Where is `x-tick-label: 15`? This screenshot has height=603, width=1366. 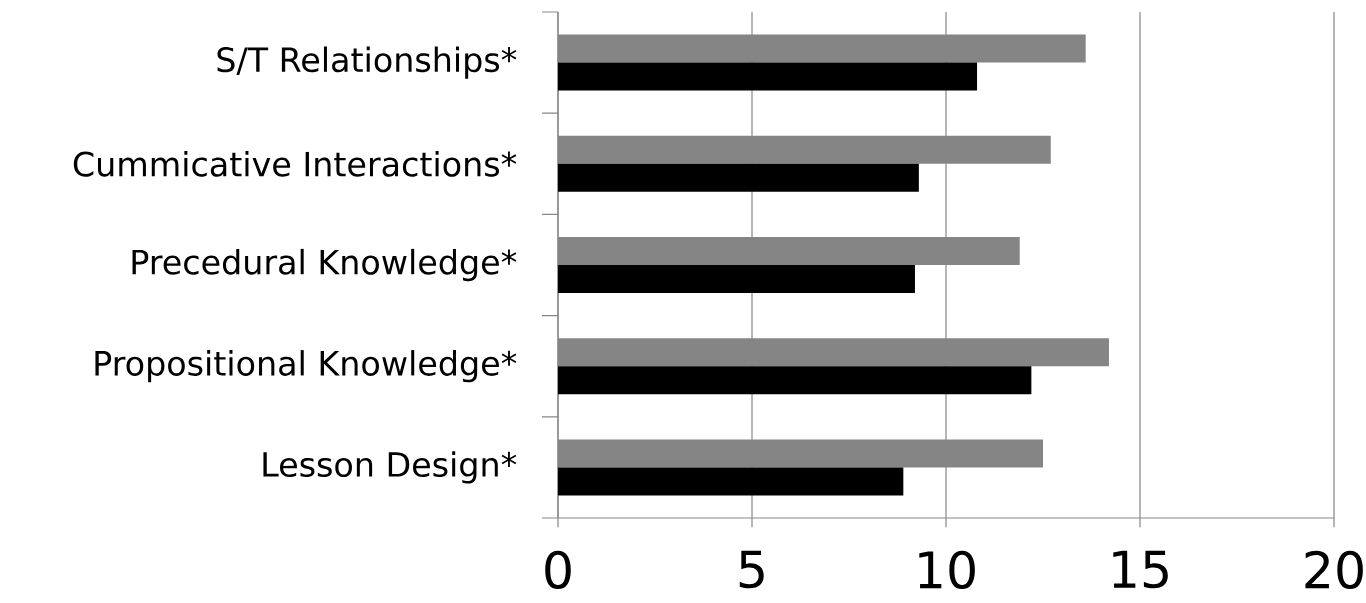 x-tick-label: 15 is located at coordinates (1140, 569).